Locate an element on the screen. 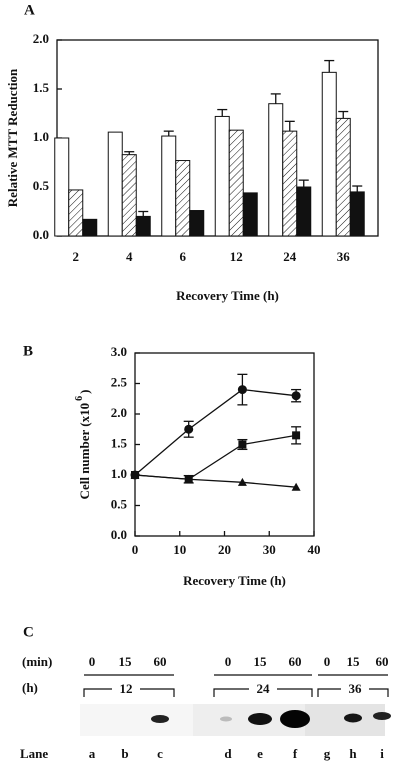 The image size is (400, 769). row-label: (min) is located at coordinates (37, 661).